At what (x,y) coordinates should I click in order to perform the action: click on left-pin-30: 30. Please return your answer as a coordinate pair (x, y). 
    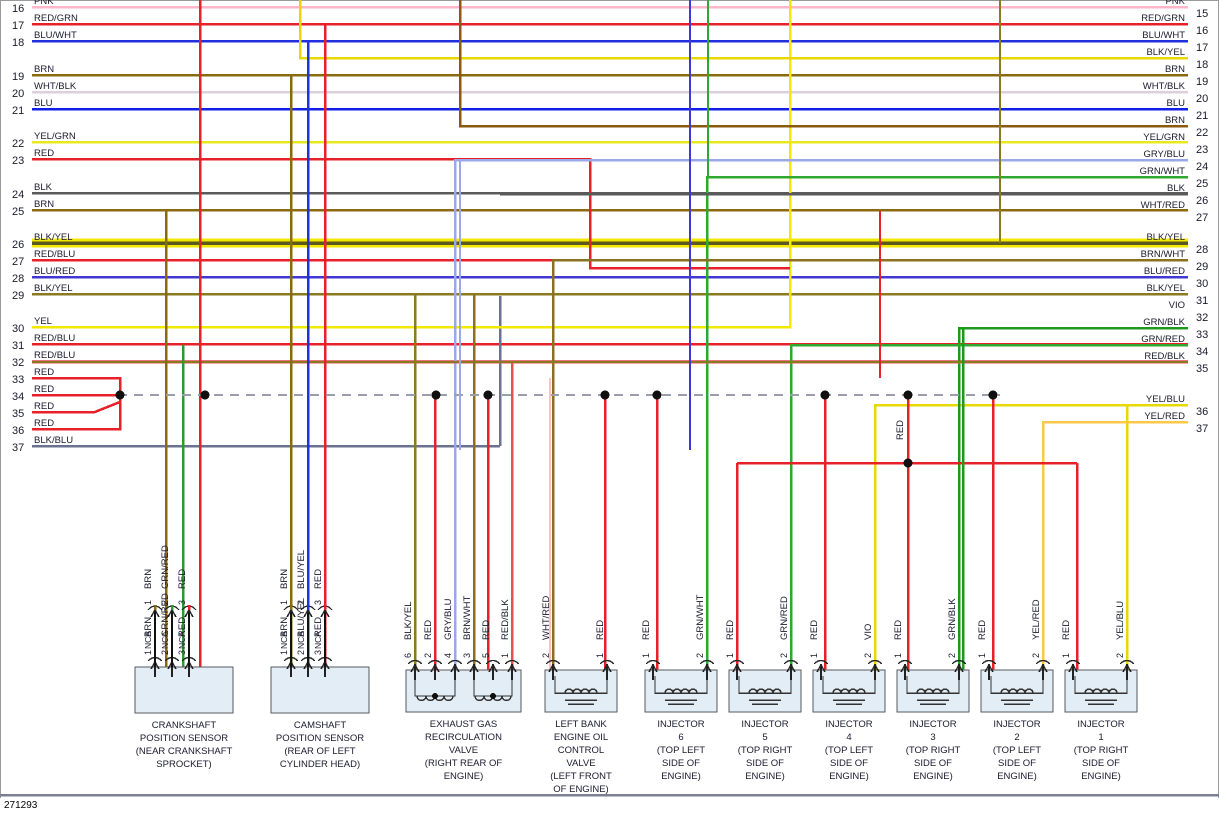
    Looking at the image, I should click on (18, 329).